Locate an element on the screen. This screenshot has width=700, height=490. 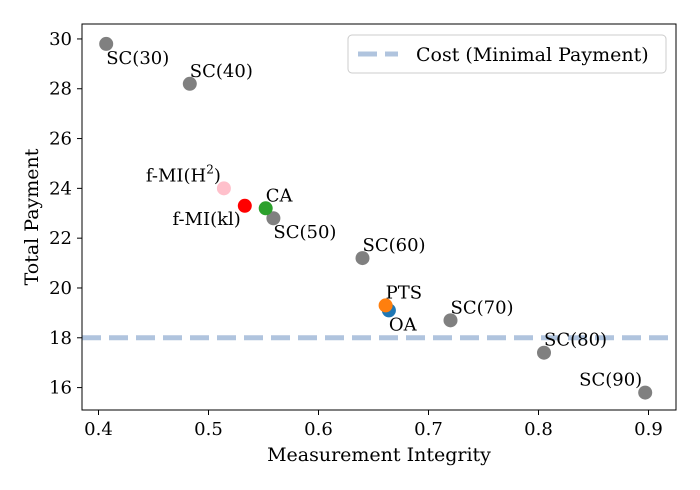
point-label-sc-60: SC(60) is located at coordinates (394, 245).